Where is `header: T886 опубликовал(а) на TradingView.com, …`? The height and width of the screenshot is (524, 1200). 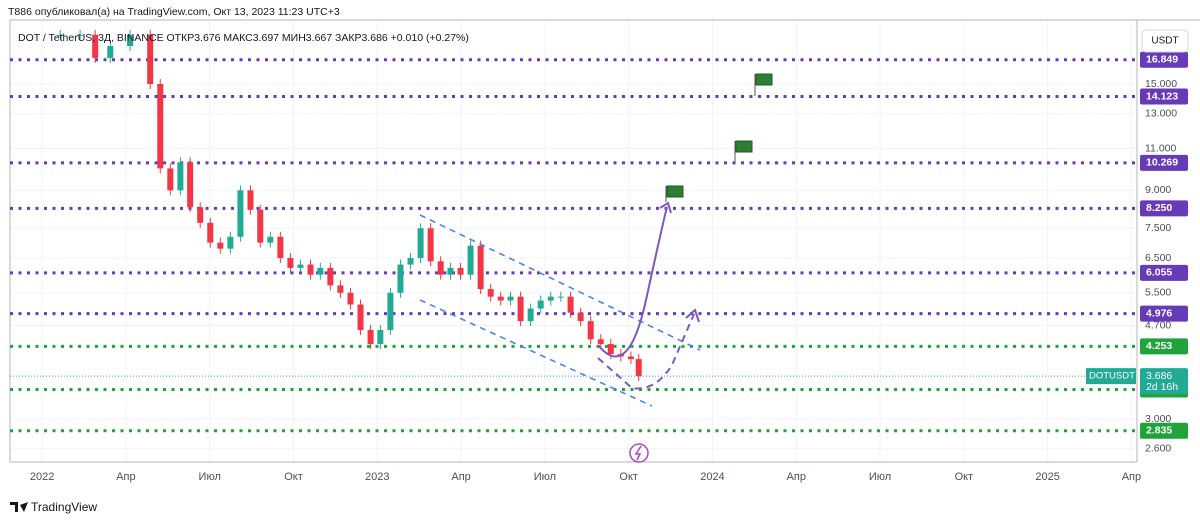 header: T886 опубликовал(а) на TradingView.com, … is located at coordinates (174, 12).